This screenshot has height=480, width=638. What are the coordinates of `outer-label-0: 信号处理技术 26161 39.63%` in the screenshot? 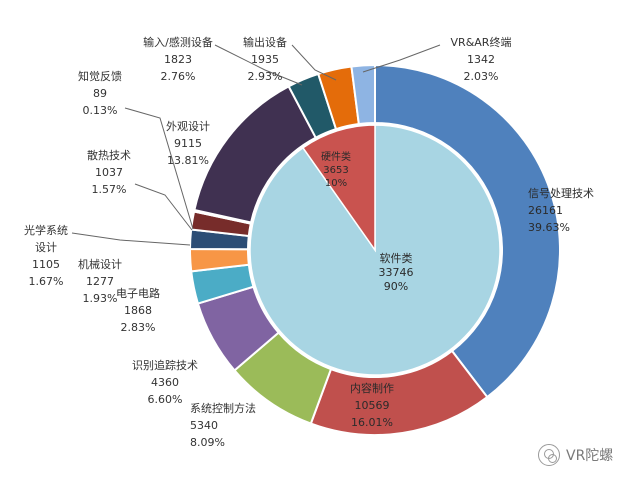 It's located at (561, 210).